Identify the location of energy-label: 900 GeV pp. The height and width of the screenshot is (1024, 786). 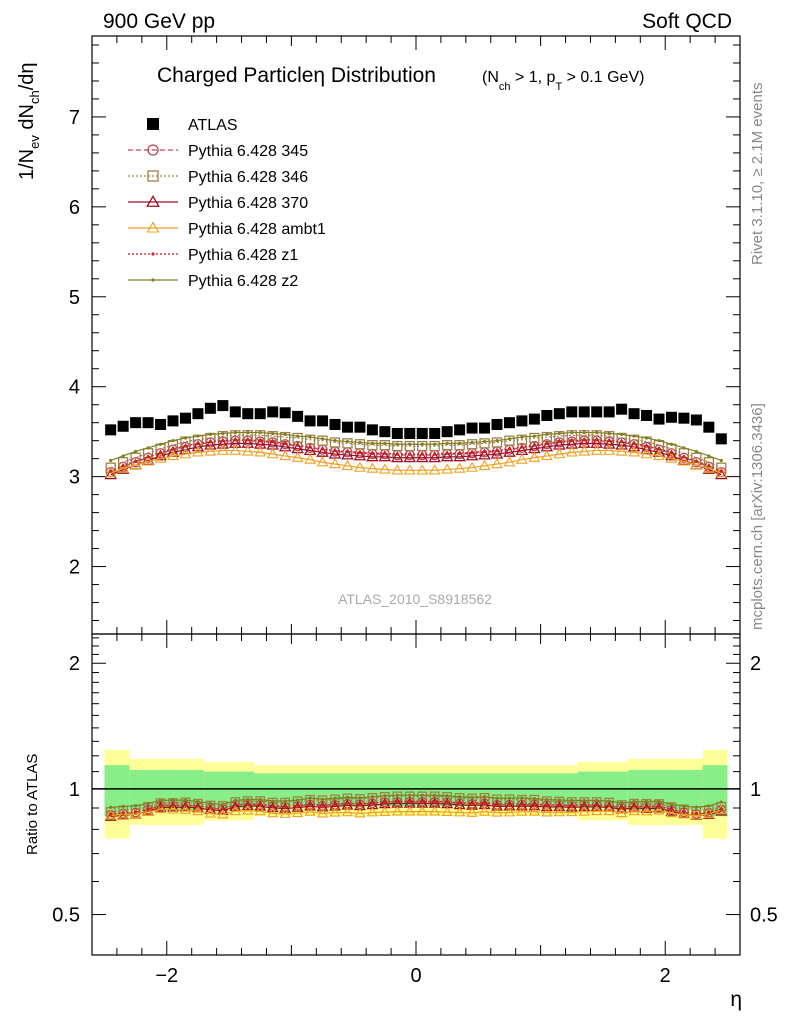
(159, 21).